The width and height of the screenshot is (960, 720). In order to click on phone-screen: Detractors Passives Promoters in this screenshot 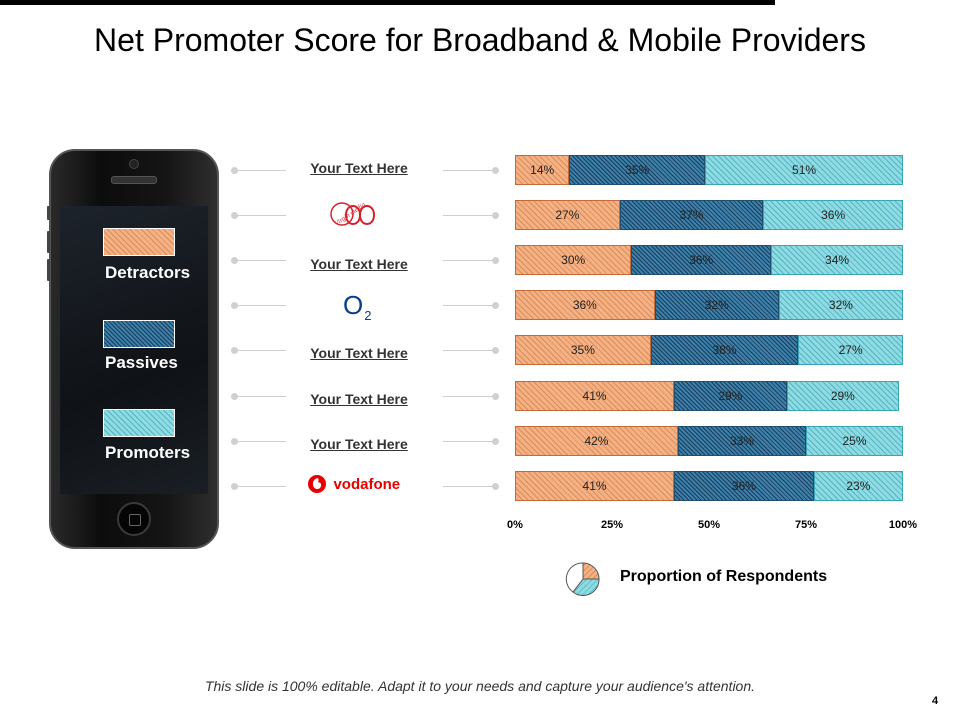, I will do `click(134, 350)`.